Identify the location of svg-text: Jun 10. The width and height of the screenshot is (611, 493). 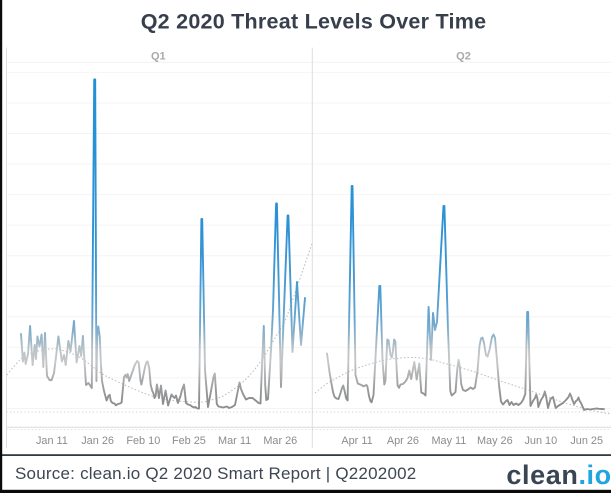
(540, 441).